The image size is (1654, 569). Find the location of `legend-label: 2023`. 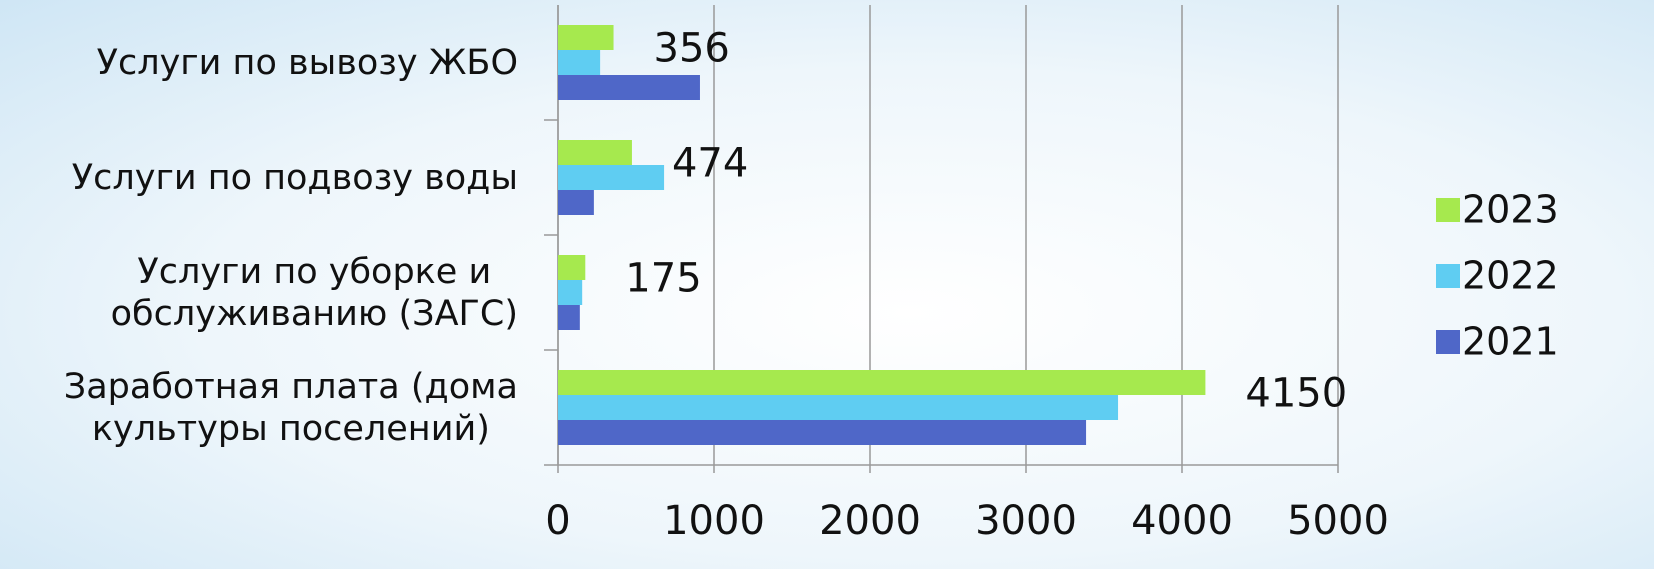

legend-label: 2023 is located at coordinates (1510, 210).